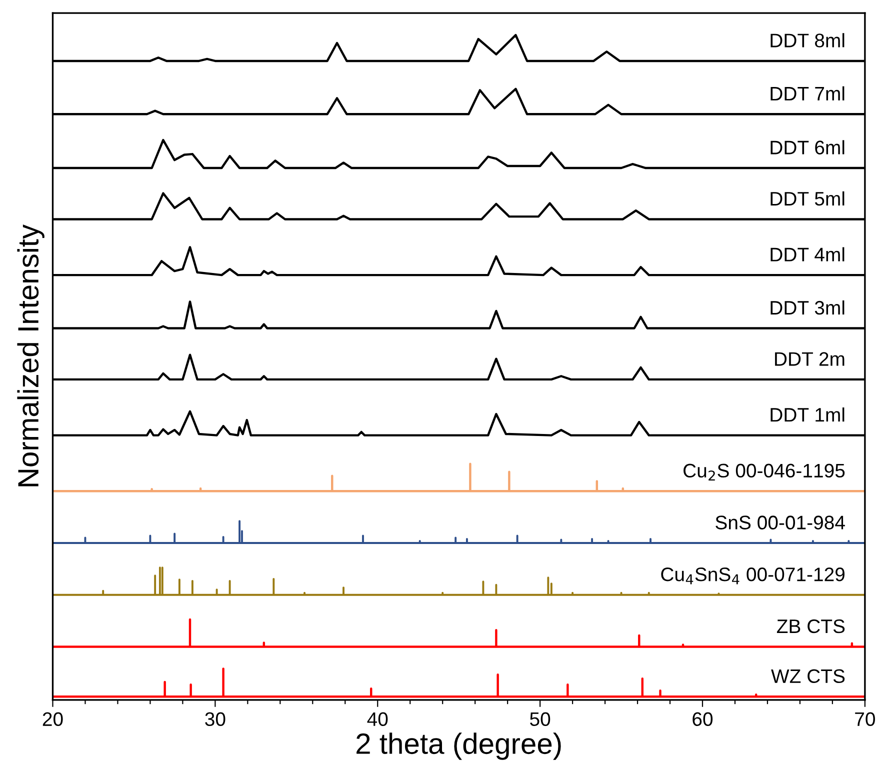  What do you see at coordinates (458, 746) in the screenshot?
I see `x-axis-title: 2 theta (degree)` at bounding box center [458, 746].